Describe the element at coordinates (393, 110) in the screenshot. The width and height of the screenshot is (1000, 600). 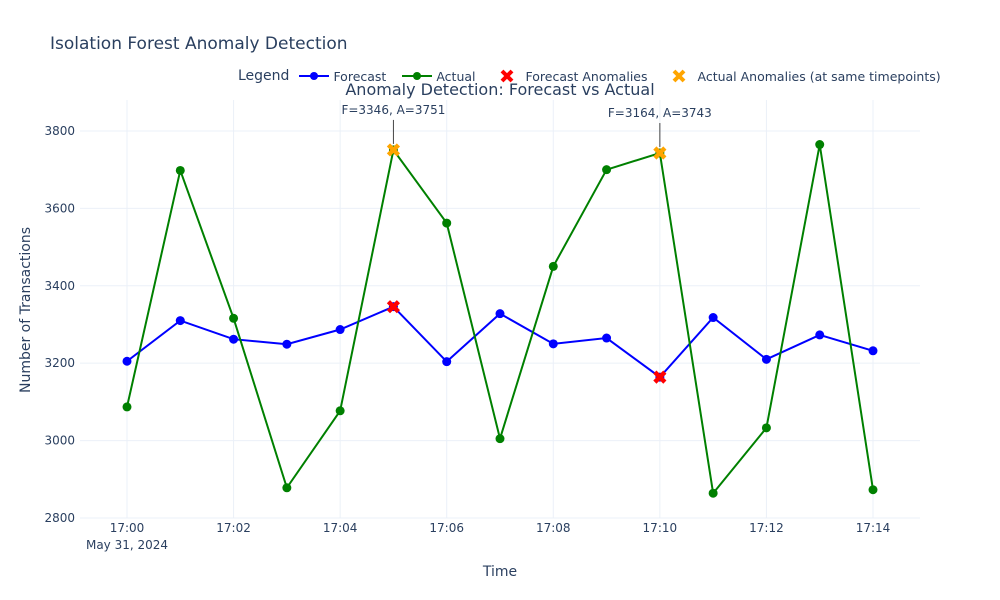
I see `annotation-label: F=3346, A=3751` at that location.